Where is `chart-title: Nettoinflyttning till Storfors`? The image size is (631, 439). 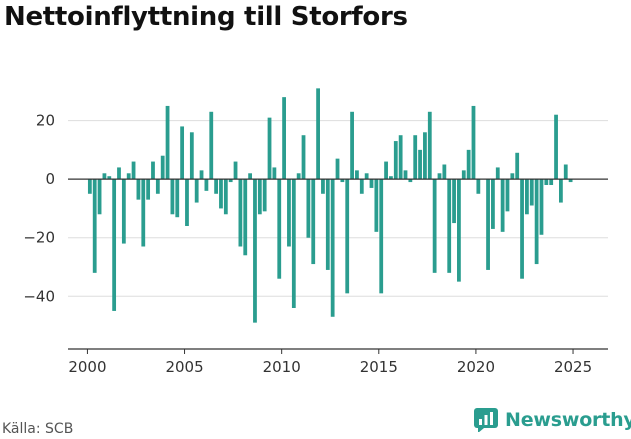
chart-title: Nettoinflyttning till Storfors is located at coordinates (206, 17).